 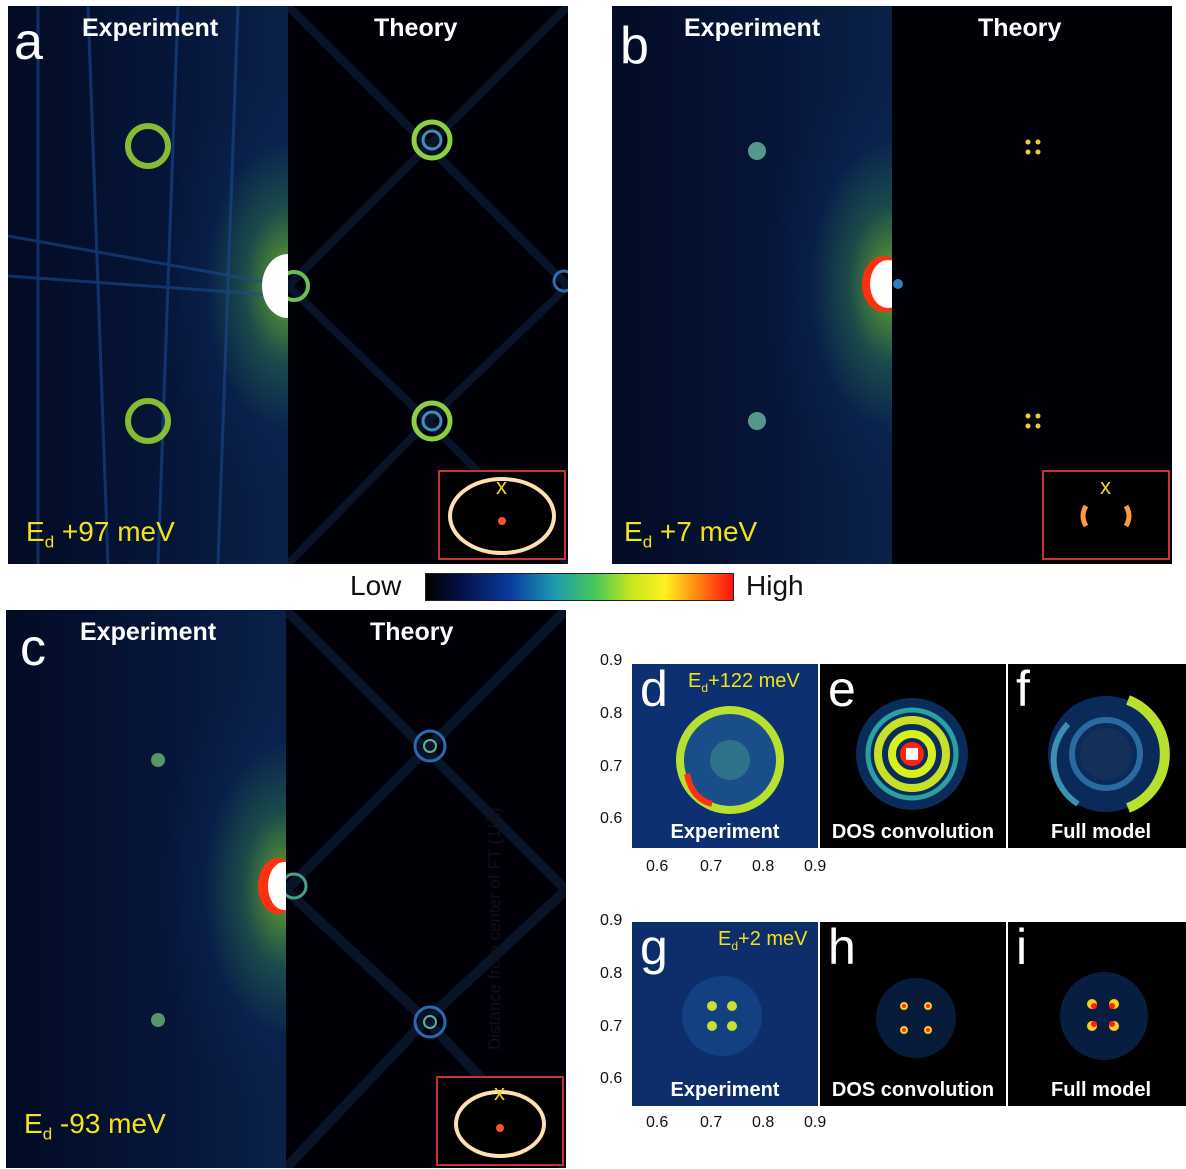 I want to click on bottom-y-tick: 0.7, so click(x=611, y=1026).